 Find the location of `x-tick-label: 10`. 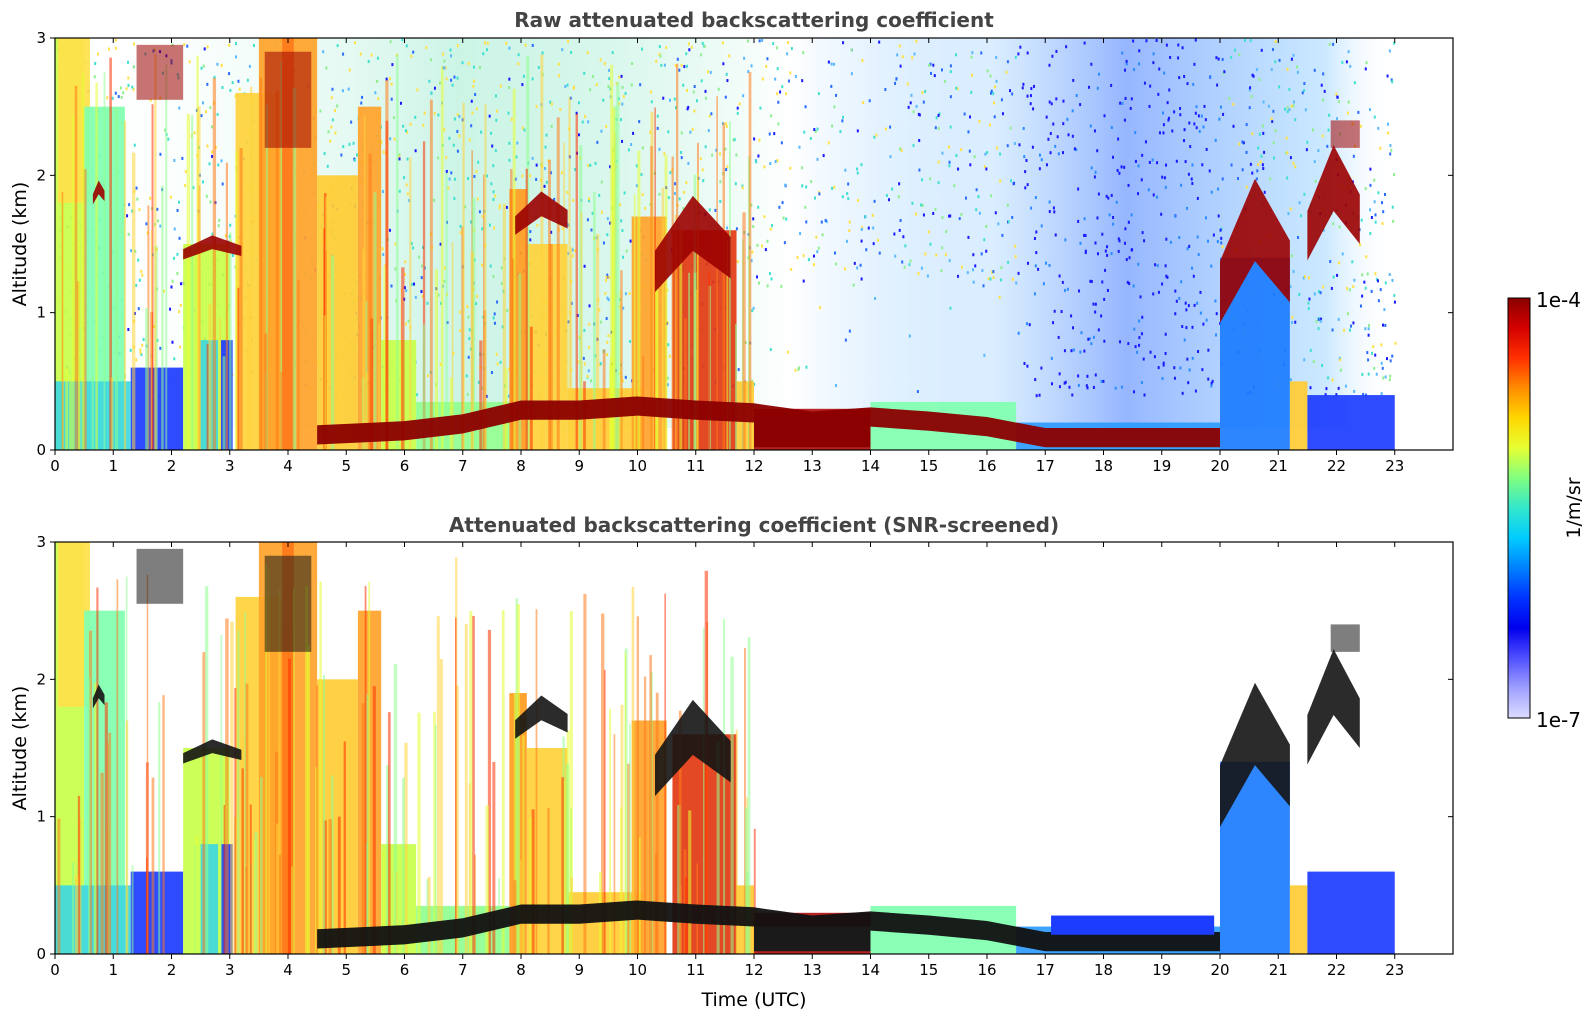

x-tick-label: 10 is located at coordinates (637, 466).